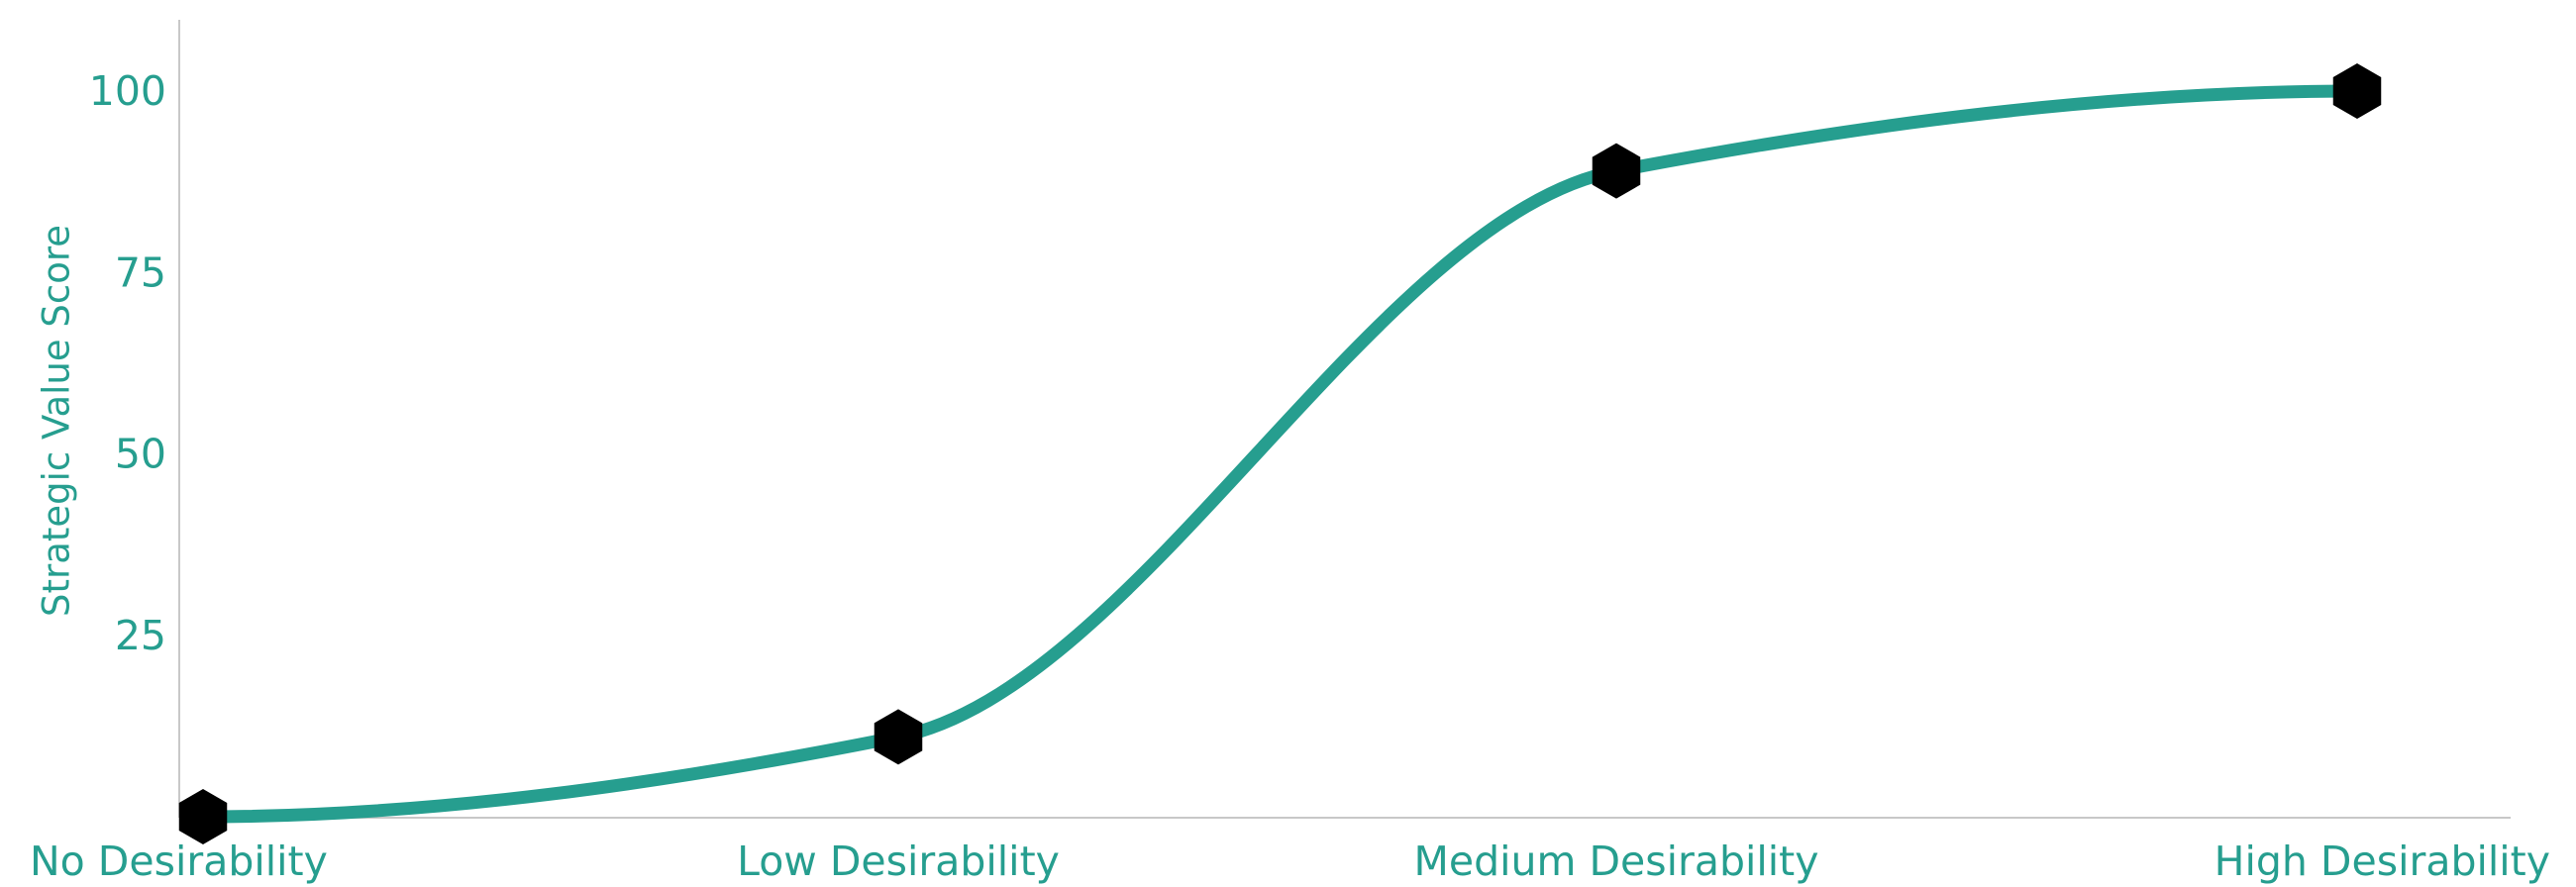  I want to click on y-axis-title: Strategic Value Score, so click(57, 421).